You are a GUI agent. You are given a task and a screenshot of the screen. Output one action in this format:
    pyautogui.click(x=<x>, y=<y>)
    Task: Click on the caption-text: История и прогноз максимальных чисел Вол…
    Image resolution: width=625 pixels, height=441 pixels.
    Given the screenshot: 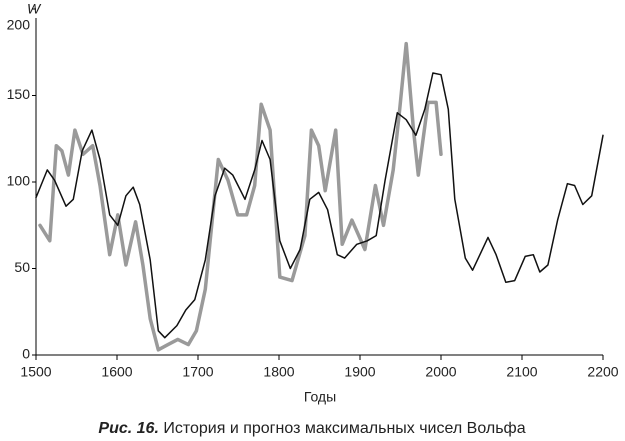 What is the action you would take?
    pyautogui.click(x=344, y=428)
    